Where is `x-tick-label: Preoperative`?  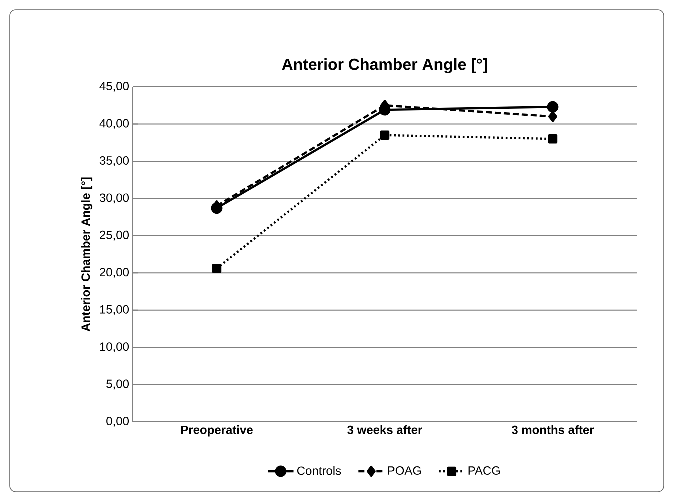
x-tick-label: Preoperative is located at coordinates (217, 431).